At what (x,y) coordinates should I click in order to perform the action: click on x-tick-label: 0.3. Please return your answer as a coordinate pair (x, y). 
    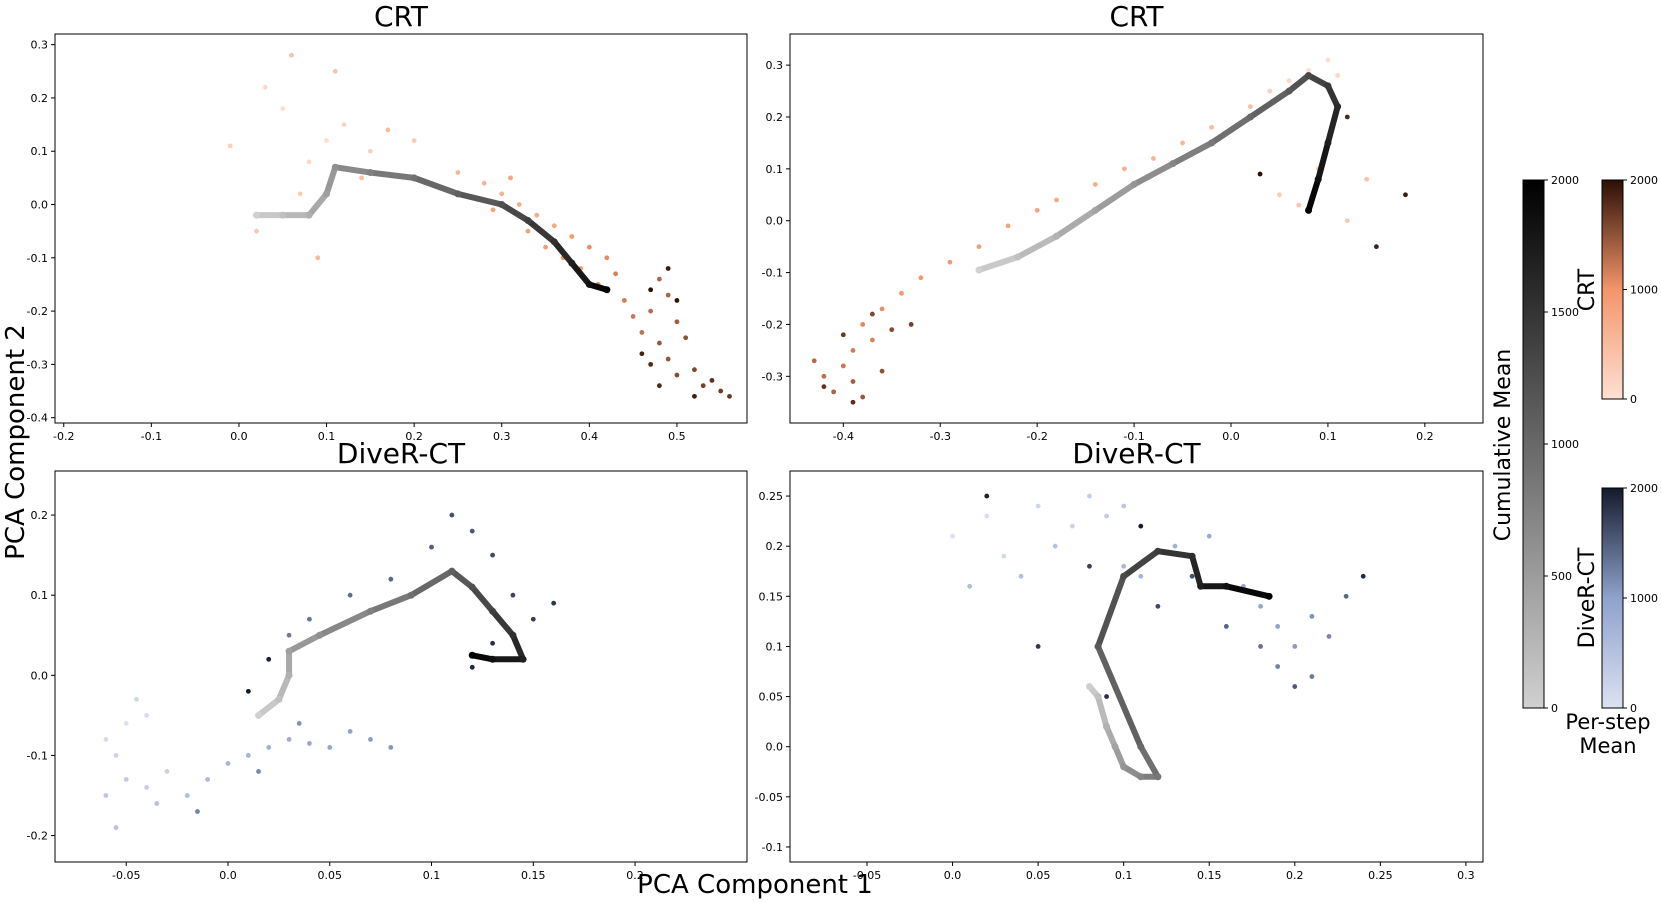
    Looking at the image, I should click on (502, 436).